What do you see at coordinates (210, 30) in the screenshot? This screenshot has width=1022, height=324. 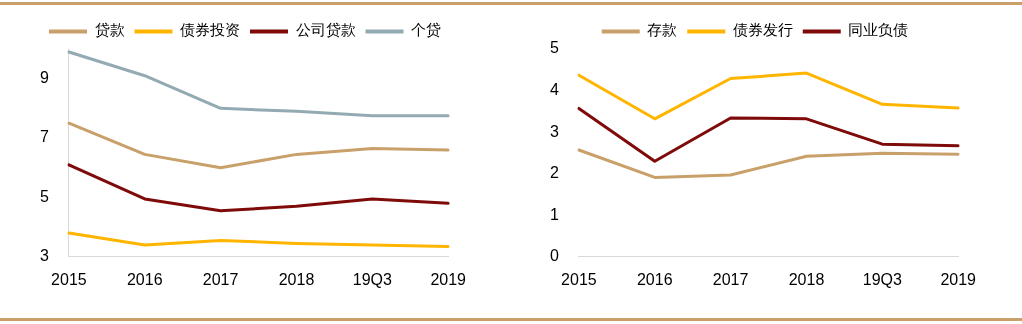 I see `legend-label: 债券投资` at bounding box center [210, 30].